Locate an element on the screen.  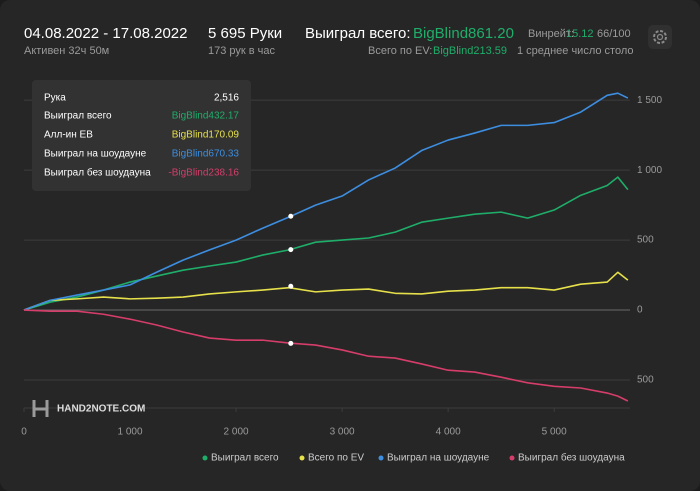
tooltip-box is located at coordinates (141, 135).